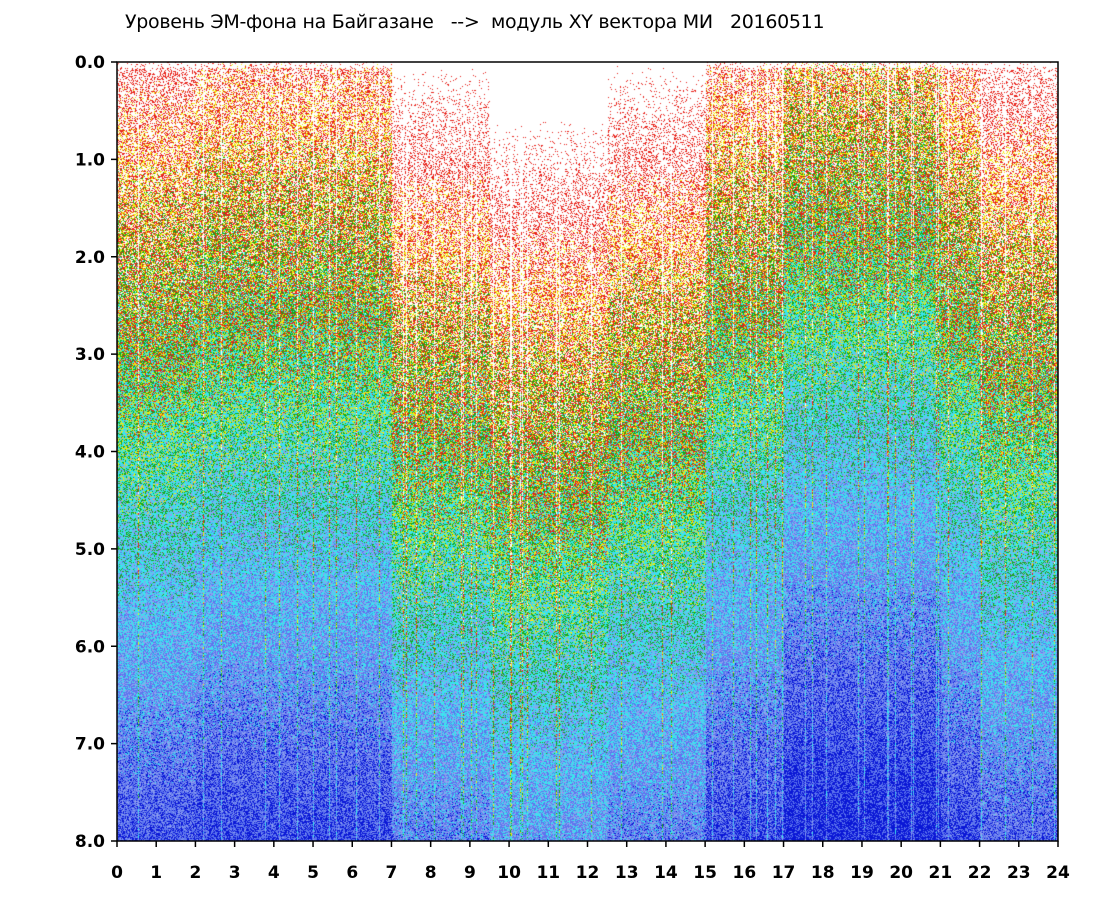  What do you see at coordinates (274, 873) in the screenshot?
I see `x-tick-label: 4` at bounding box center [274, 873].